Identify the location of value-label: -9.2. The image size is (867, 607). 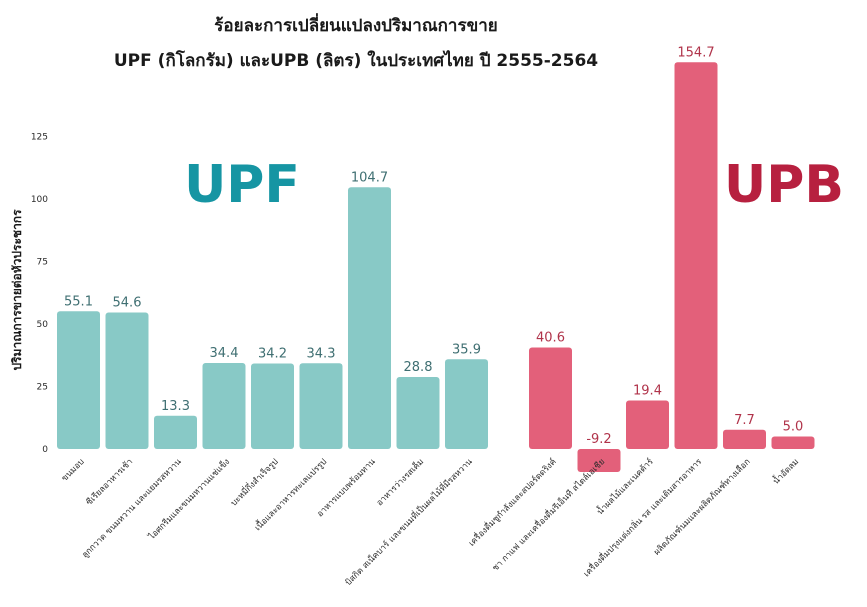
(598, 439).